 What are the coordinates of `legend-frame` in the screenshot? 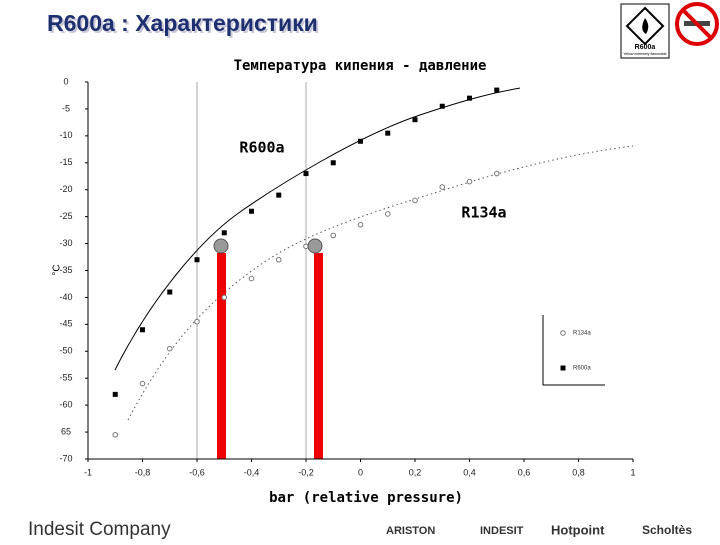 It's located at (573, 350).